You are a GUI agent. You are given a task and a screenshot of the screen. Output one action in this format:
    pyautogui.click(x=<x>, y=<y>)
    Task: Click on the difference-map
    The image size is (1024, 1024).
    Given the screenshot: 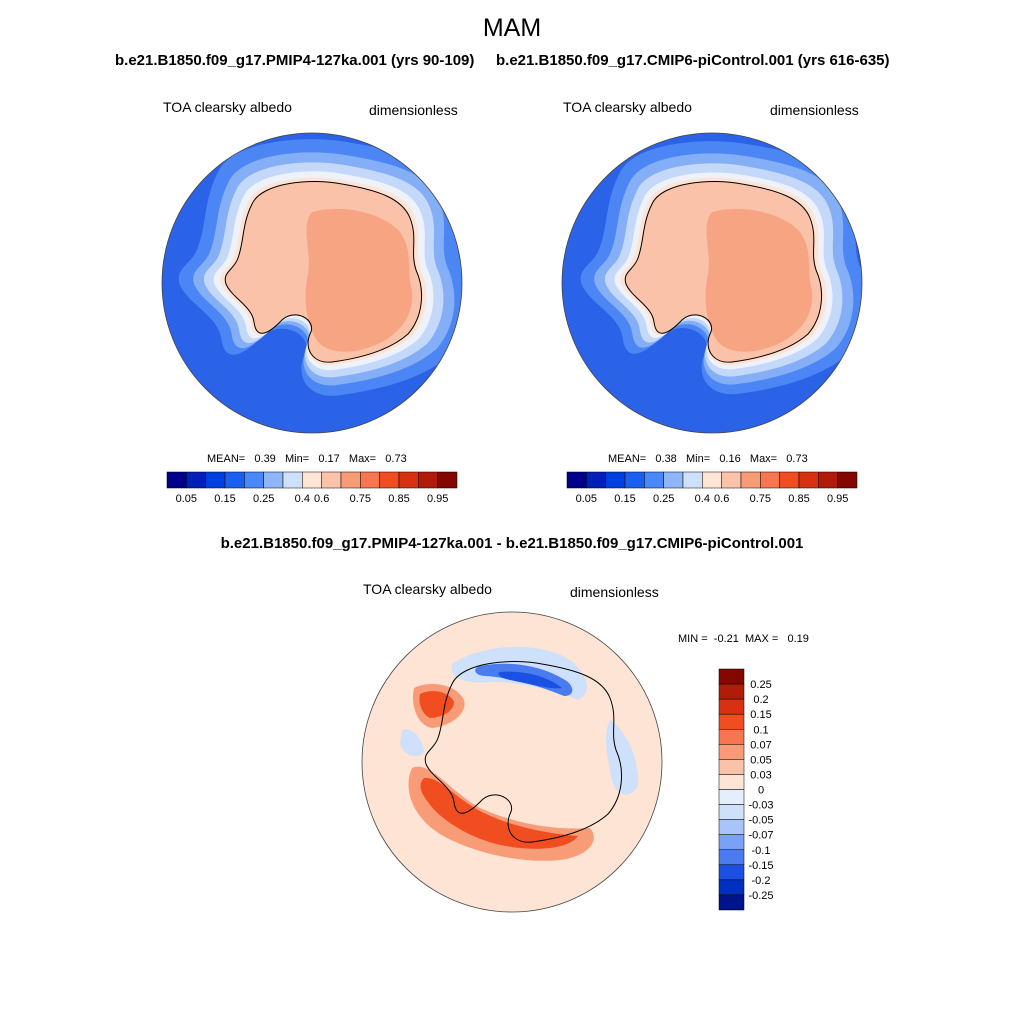 What is the action you would take?
    pyautogui.click(x=512, y=762)
    